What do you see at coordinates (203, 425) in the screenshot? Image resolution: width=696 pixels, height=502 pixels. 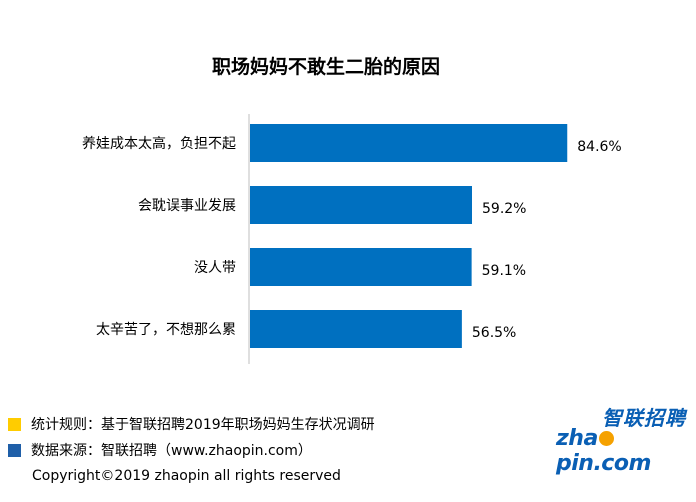 I see `note-text: 统计规则：基于智联招聘2019年职场妈妈生存状况调研` at bounding box center [203, 425].